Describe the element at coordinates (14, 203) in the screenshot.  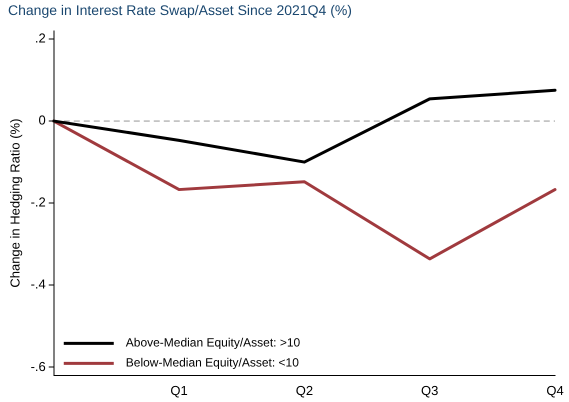
I see `y-axis-title: Change in Hedging Ratio (%)` at that location.